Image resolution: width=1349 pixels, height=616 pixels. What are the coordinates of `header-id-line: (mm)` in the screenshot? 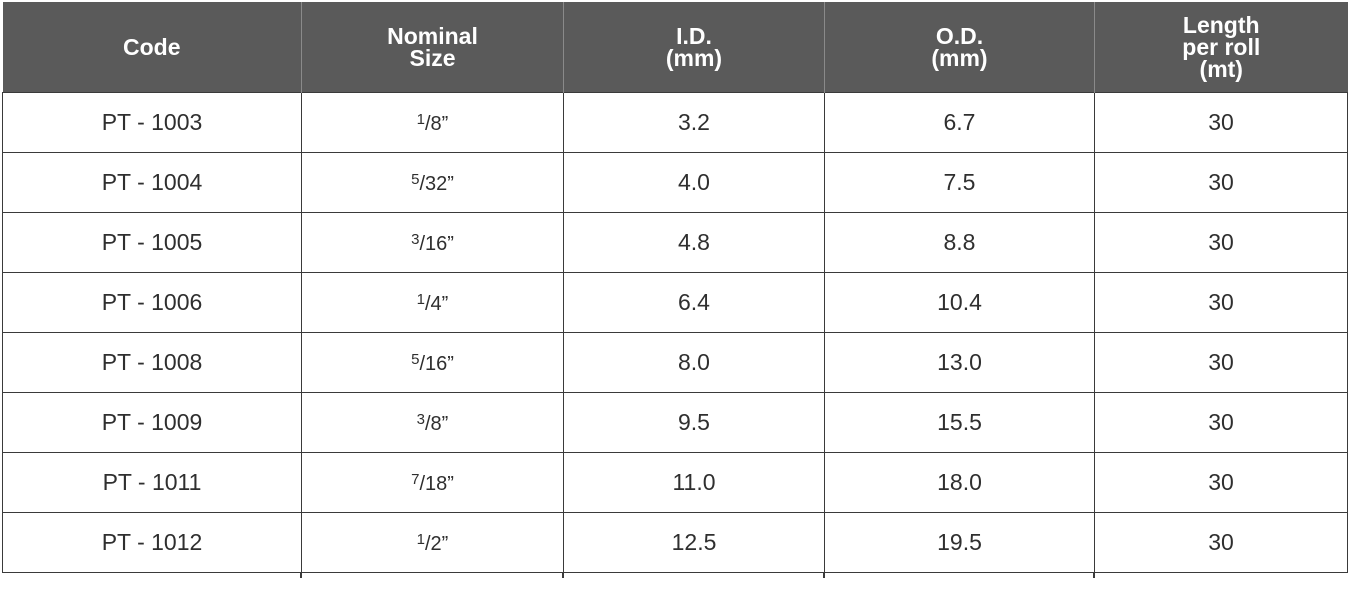 It's located at (694, 58).